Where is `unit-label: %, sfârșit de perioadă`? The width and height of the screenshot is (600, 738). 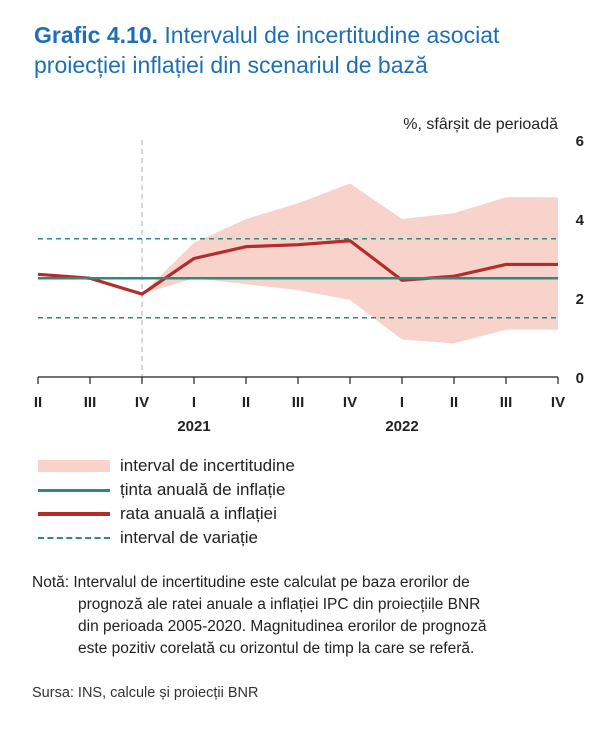 unit-label: %, sfârșit de perioadă is located at coordinates (480, 124).